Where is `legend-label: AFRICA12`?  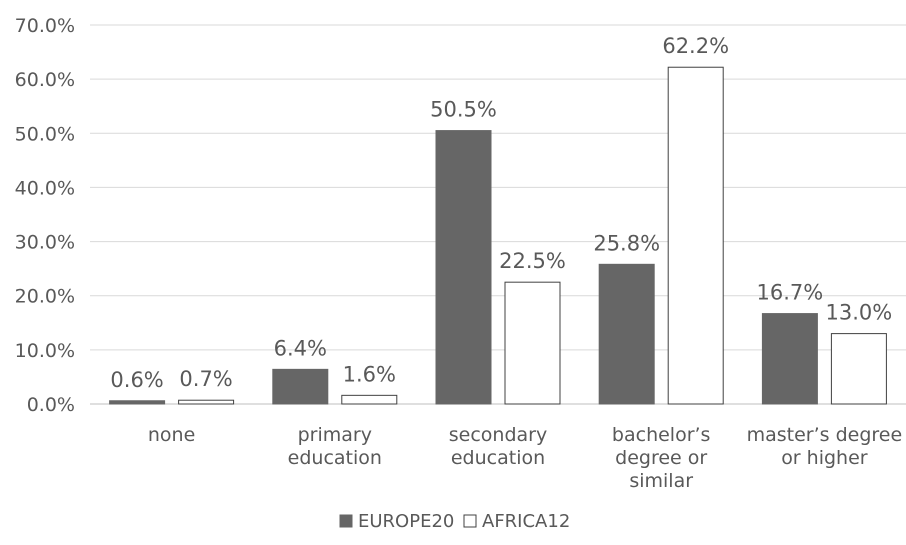 legend-label: AFRICA12 is located at coordinates (526, 521).